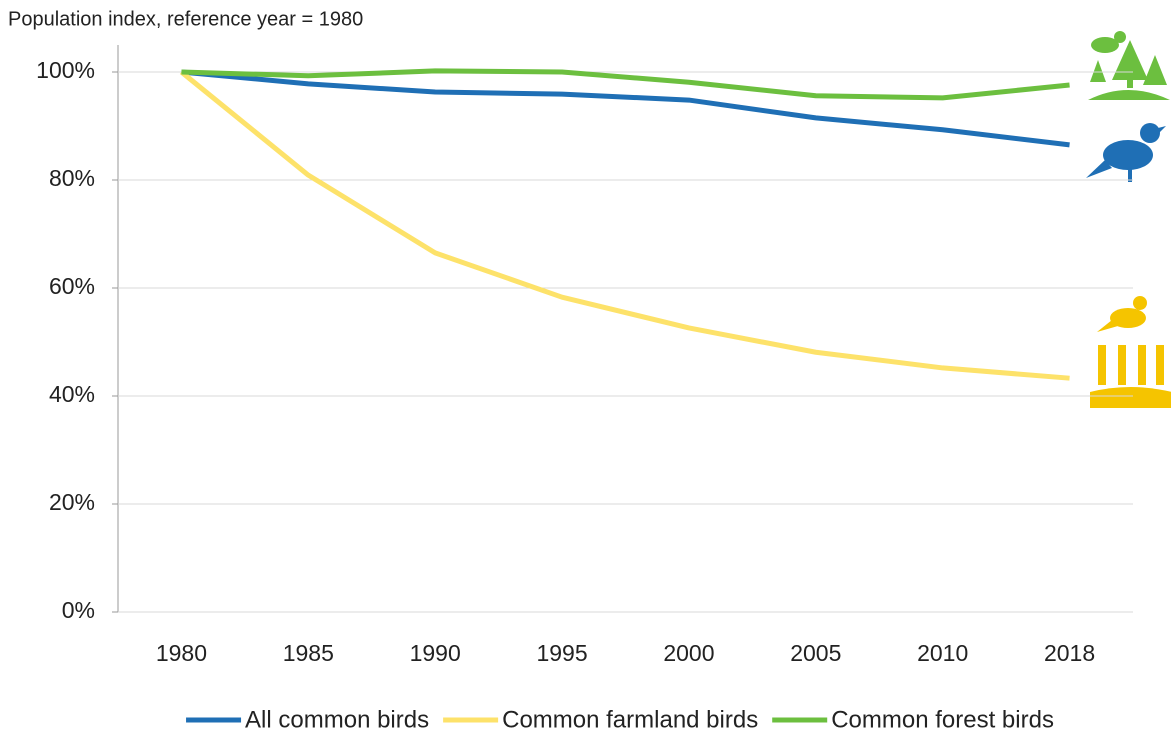 This screenshot has height=747, width=1171. I want to click on x-tick-label: 1985, so click(308, 653).